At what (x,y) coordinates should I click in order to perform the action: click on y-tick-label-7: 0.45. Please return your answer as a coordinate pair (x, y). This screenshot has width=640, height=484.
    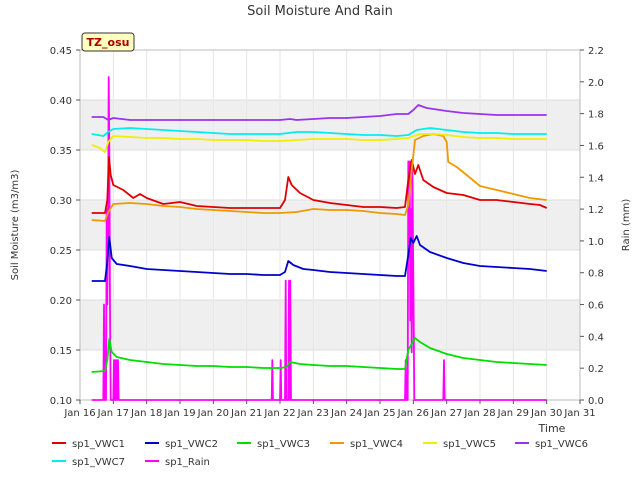
    Looking at the image, I should click on (61, 51).